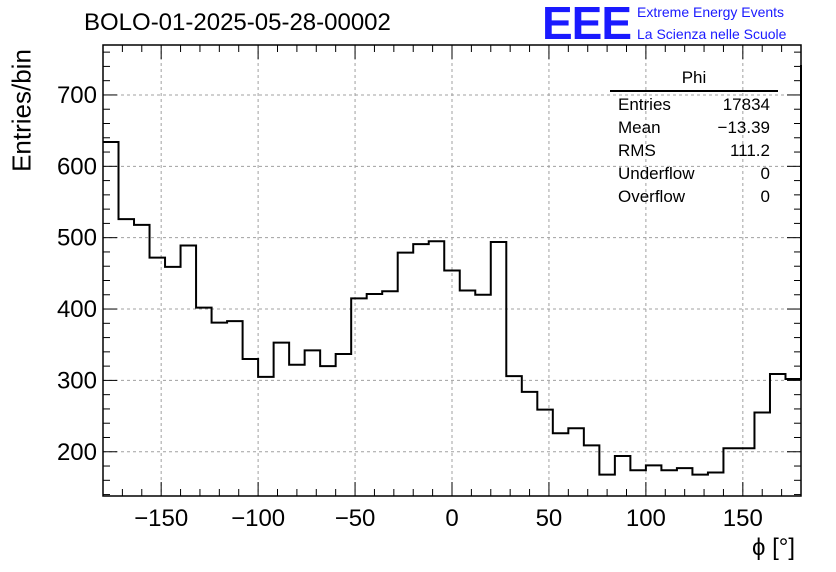  Describe the element at coordinates (711, 12) in the screenshot. I see `brand-line-1: Extreme Energy Events` at that location.